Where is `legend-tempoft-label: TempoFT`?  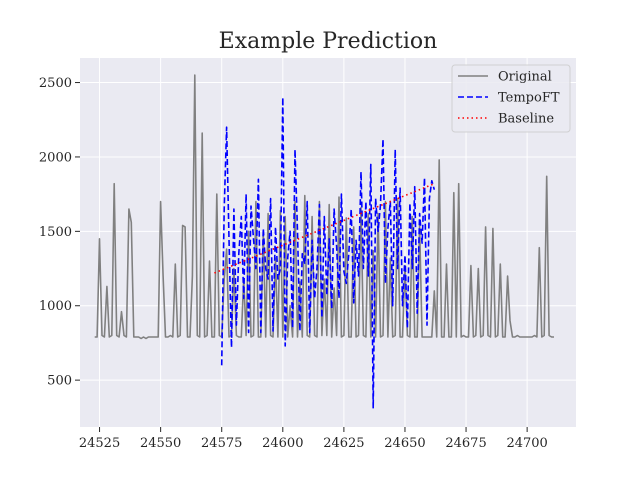
legend-tempoft-label: TempoFT is located at coordinates (529, 98).